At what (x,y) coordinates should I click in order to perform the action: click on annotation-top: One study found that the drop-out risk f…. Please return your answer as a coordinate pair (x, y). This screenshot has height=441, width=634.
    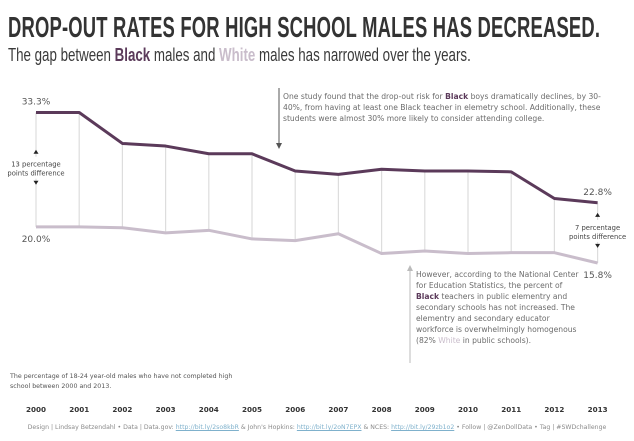
    Looking at the image, I should click on (448, 107).